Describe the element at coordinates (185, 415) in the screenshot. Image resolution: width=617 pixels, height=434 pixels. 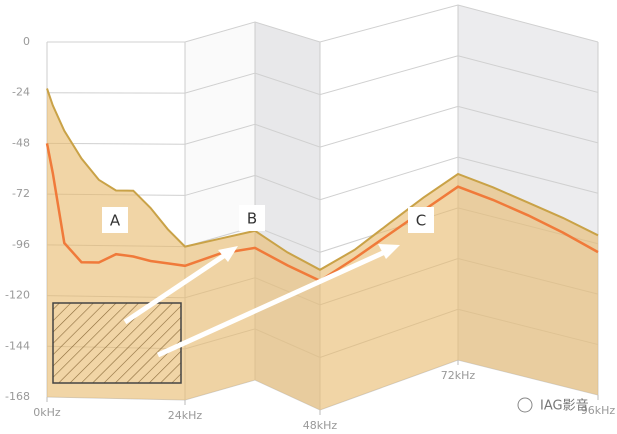
I see `x-tick-label: 24kHz` at that location.